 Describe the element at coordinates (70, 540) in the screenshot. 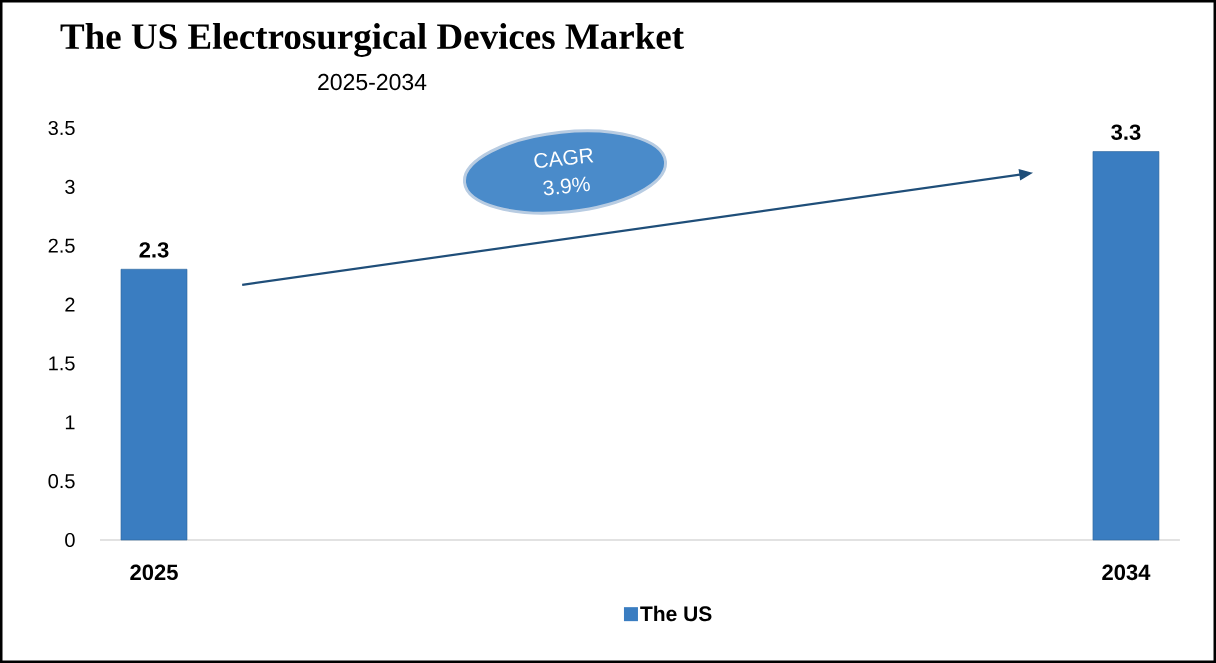

I see `y-tick-label: 0` at that location.